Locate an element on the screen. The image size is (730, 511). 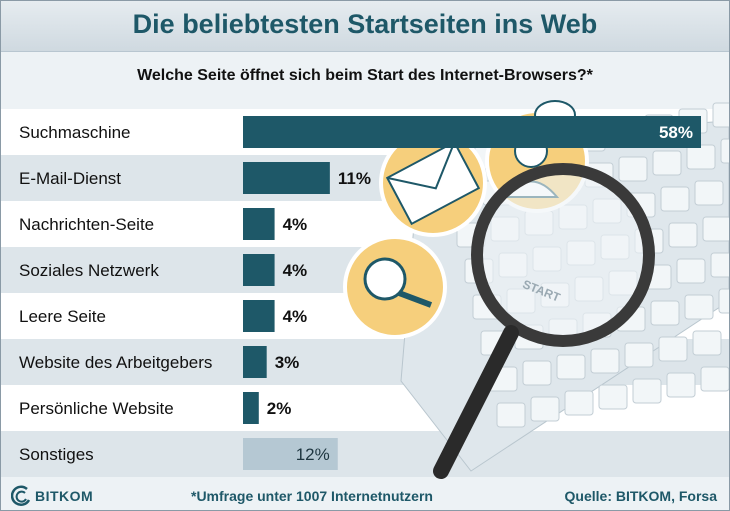
bitkom-logo-text: BITKOM is located at coordinates (64, 496).